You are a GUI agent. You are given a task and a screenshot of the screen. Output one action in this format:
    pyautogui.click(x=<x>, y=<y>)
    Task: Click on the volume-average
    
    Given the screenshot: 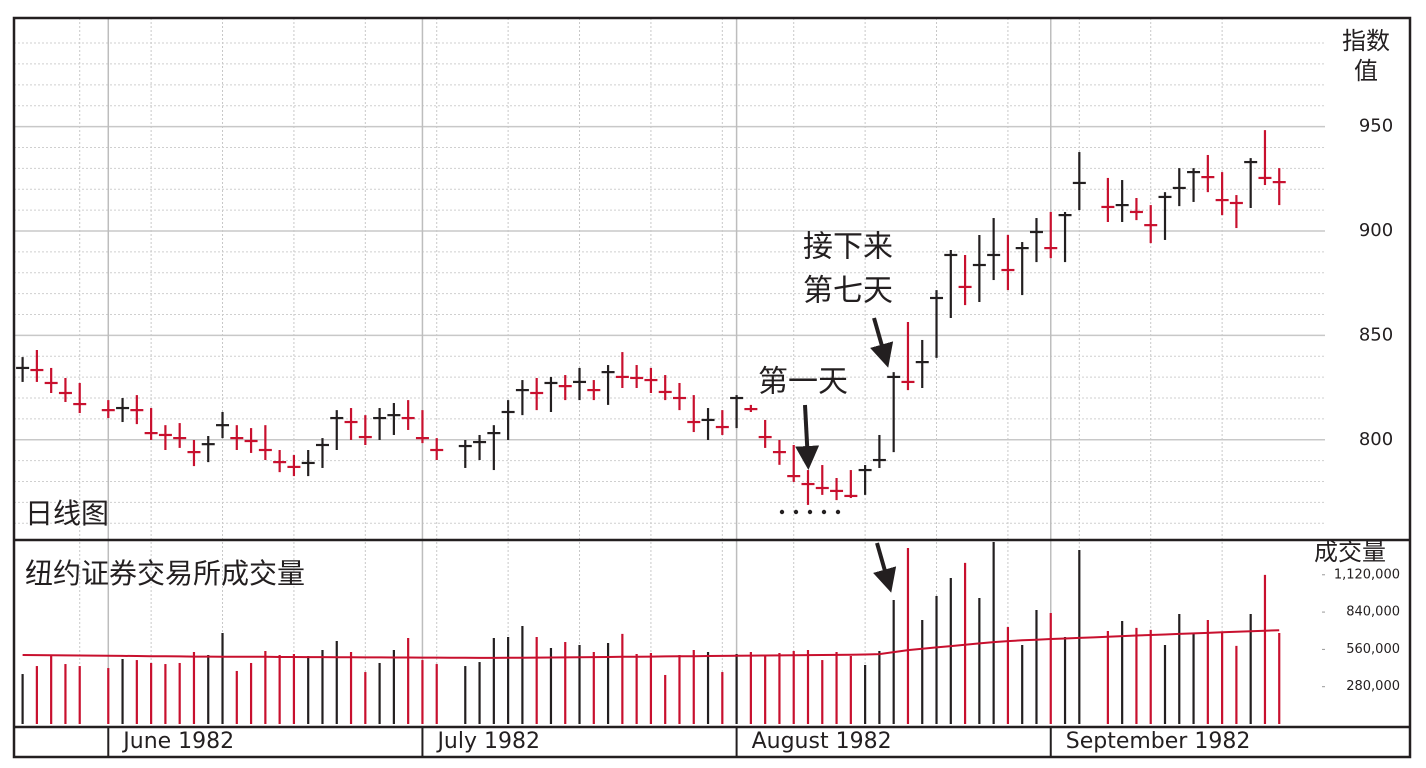 What is the action you would take?
    pyautogui.click(x=651, y=644)
    